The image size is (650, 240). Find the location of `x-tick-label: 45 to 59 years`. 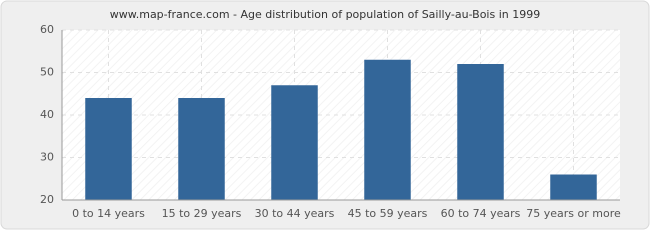

x-tick-label: 45 to 59 years is located at coordinates (388, 213).